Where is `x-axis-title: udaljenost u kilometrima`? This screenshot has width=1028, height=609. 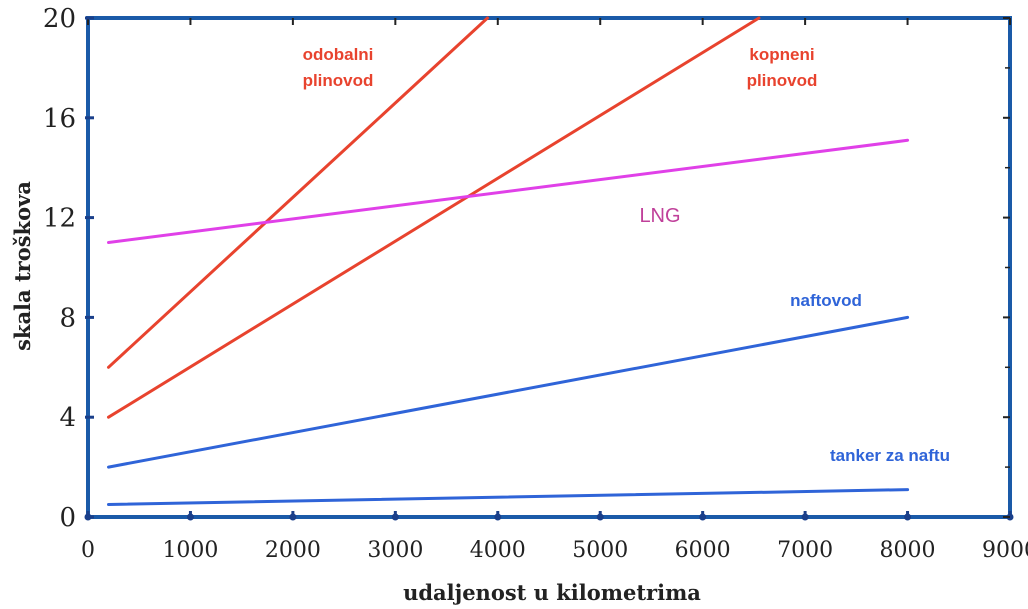 x-axis-title: udaljenost u kilometrima is located at coordinates (552, 592).